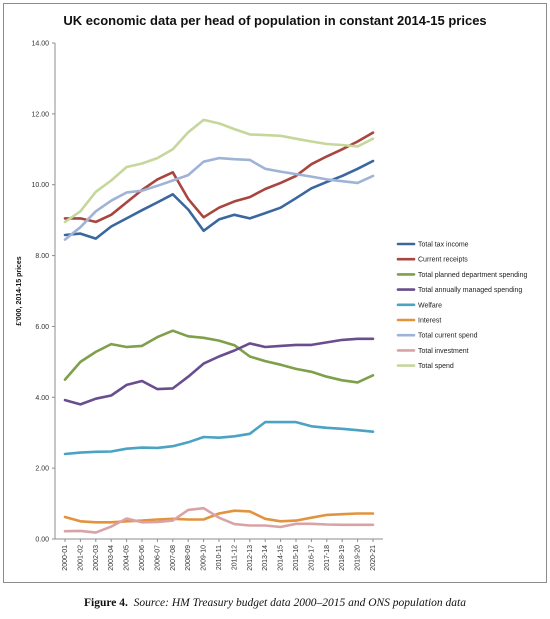  I want to click on legend-label: Current receipts, so click(443, 260).